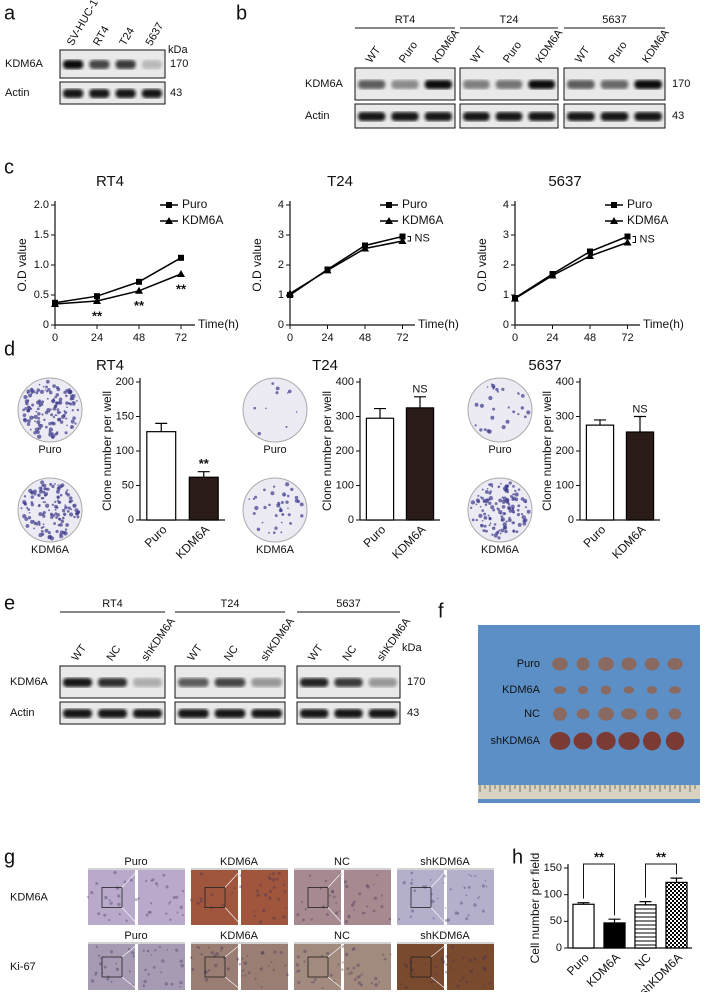 The width and height of the screenshot is (710, 992). What do you see at coordinates (340, 181) in the screenshot?
I see `chart-title: T24` at bounding box center [340, 181].